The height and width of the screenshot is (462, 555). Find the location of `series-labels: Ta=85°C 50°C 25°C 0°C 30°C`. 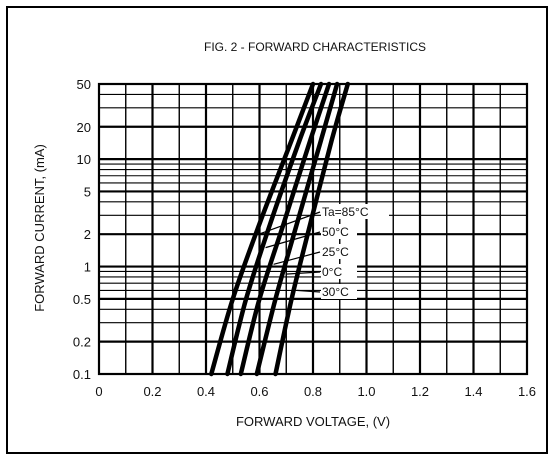

series-labels: Ta=85°C 50°C 25°C 0°C 30°C is located at coordinates (355, 251).